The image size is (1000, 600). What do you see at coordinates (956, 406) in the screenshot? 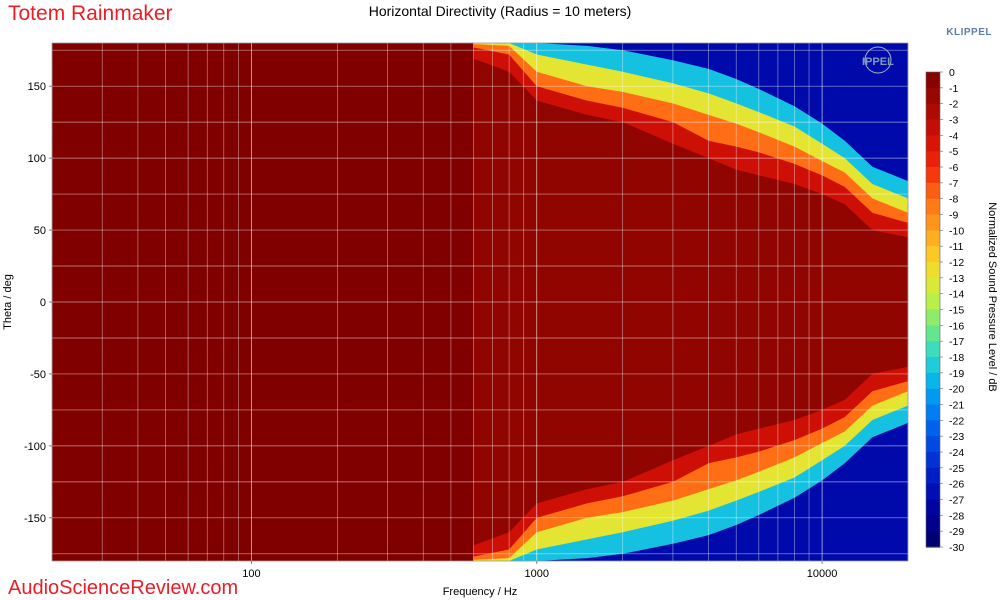
I see `colorbar-tick-label: -21` at bounding box center [956, 406].